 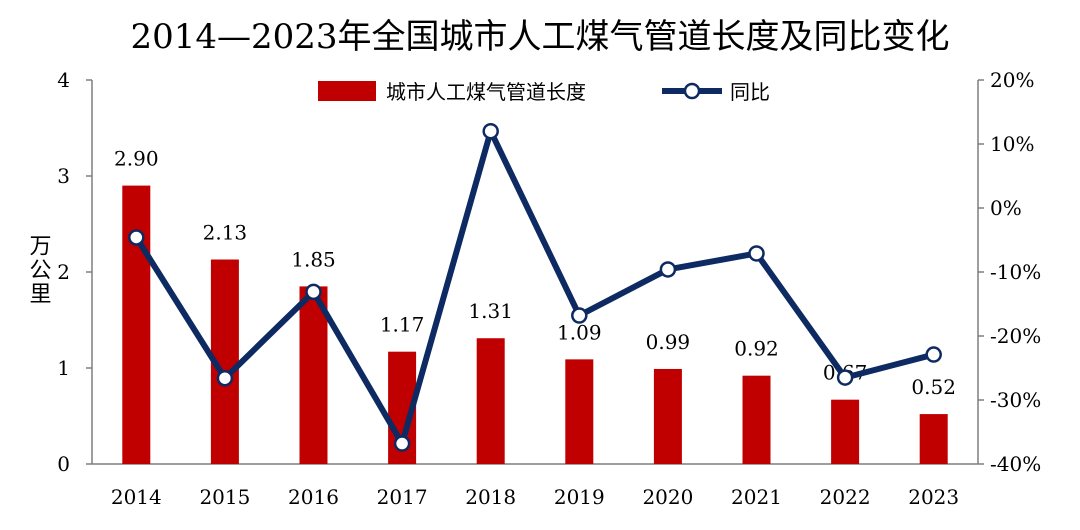 What do you see at coordinates (490, 311) in the screenshot?
I see `bar-data-label: 1.31` at bounding box center [490, 311].